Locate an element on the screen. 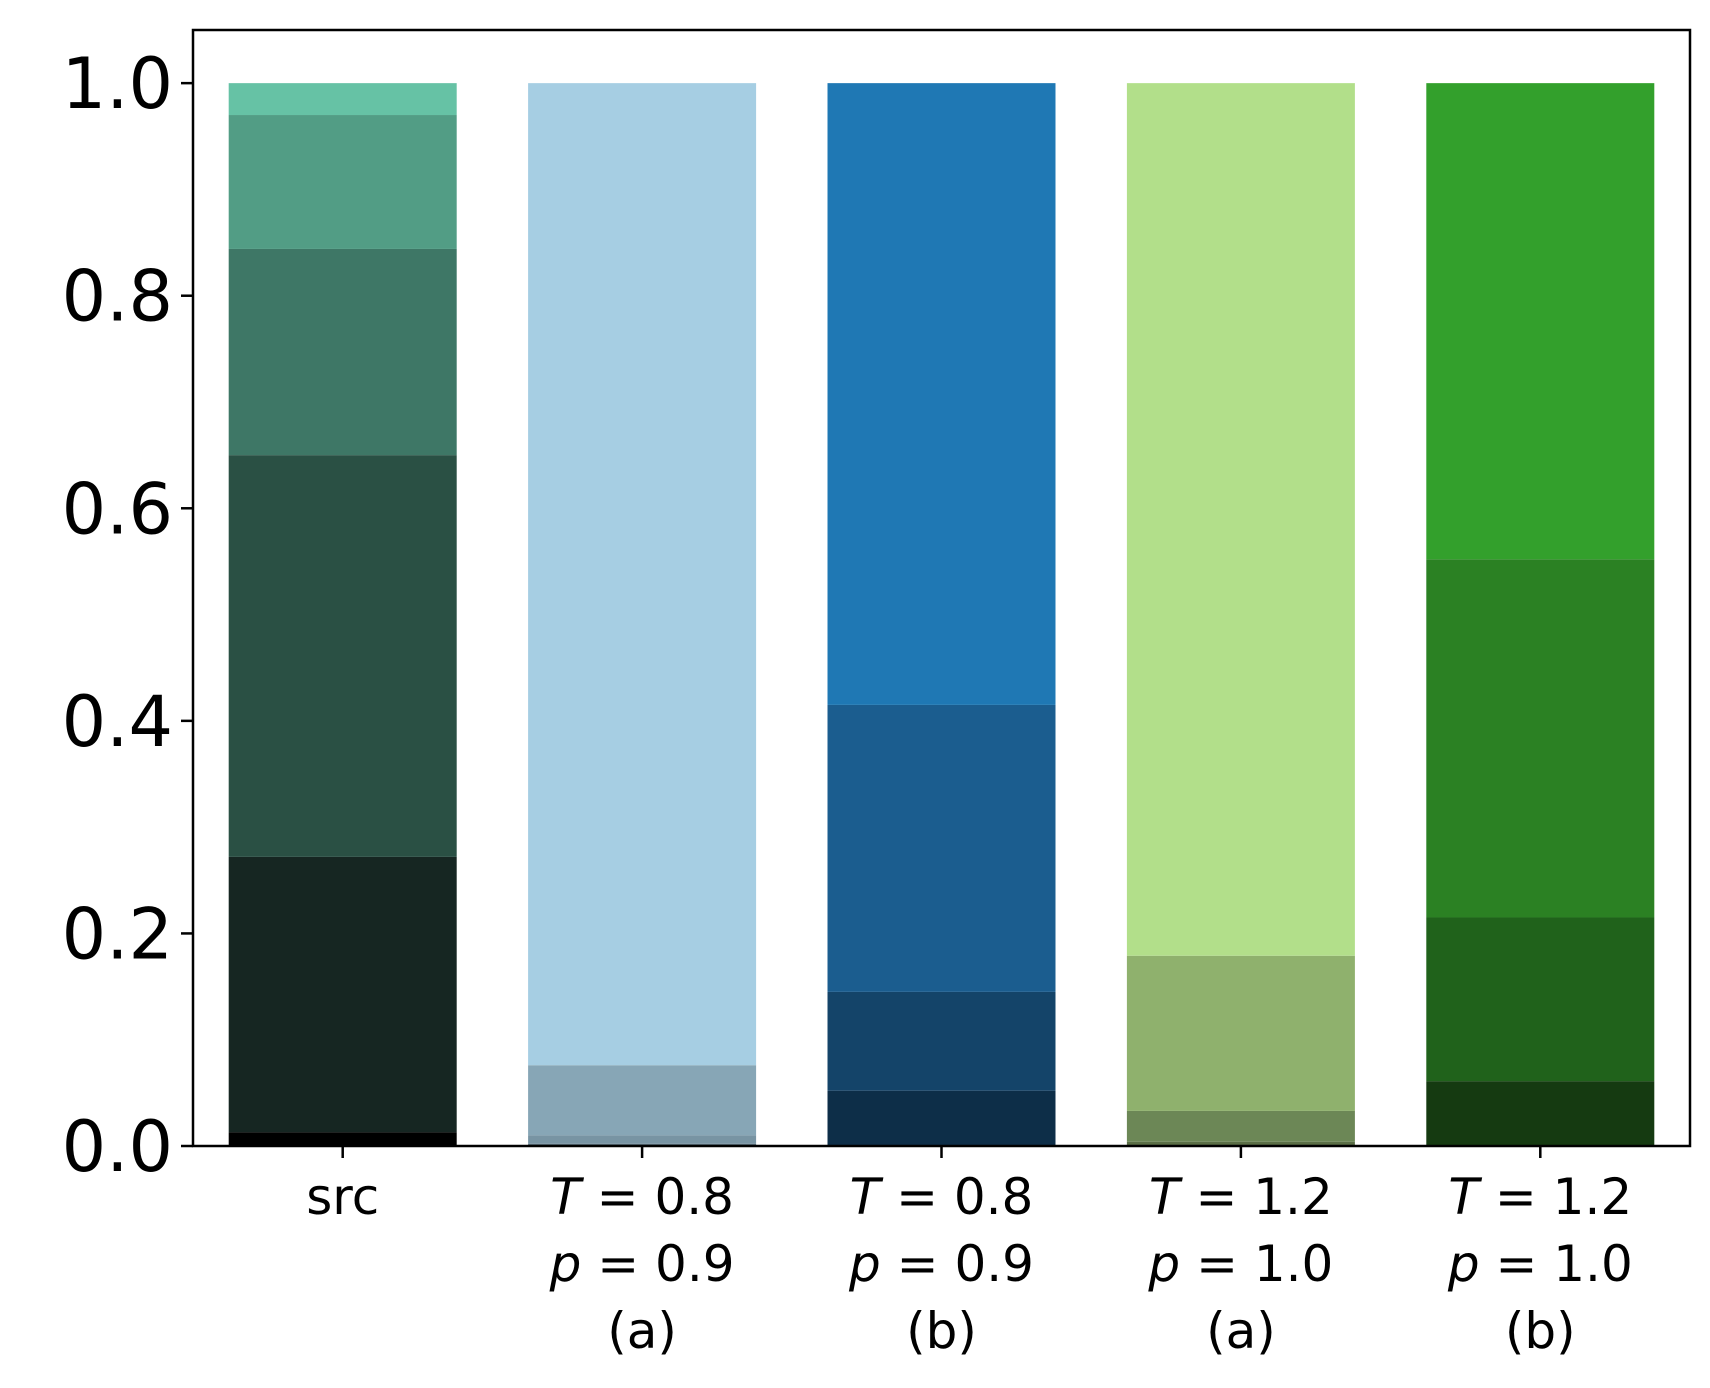 This screenshot has width=1710, height=1388. x-tick-label-5: T = 1.2 p = 1.0 (b) is located at coordinates (1540, 1264).